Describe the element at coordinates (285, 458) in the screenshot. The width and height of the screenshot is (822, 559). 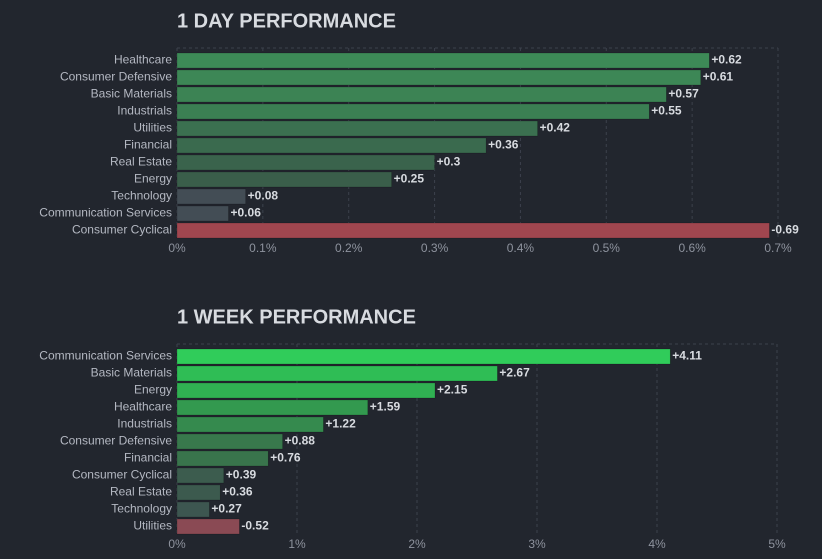
I see `value-label: +0.76` at that location.